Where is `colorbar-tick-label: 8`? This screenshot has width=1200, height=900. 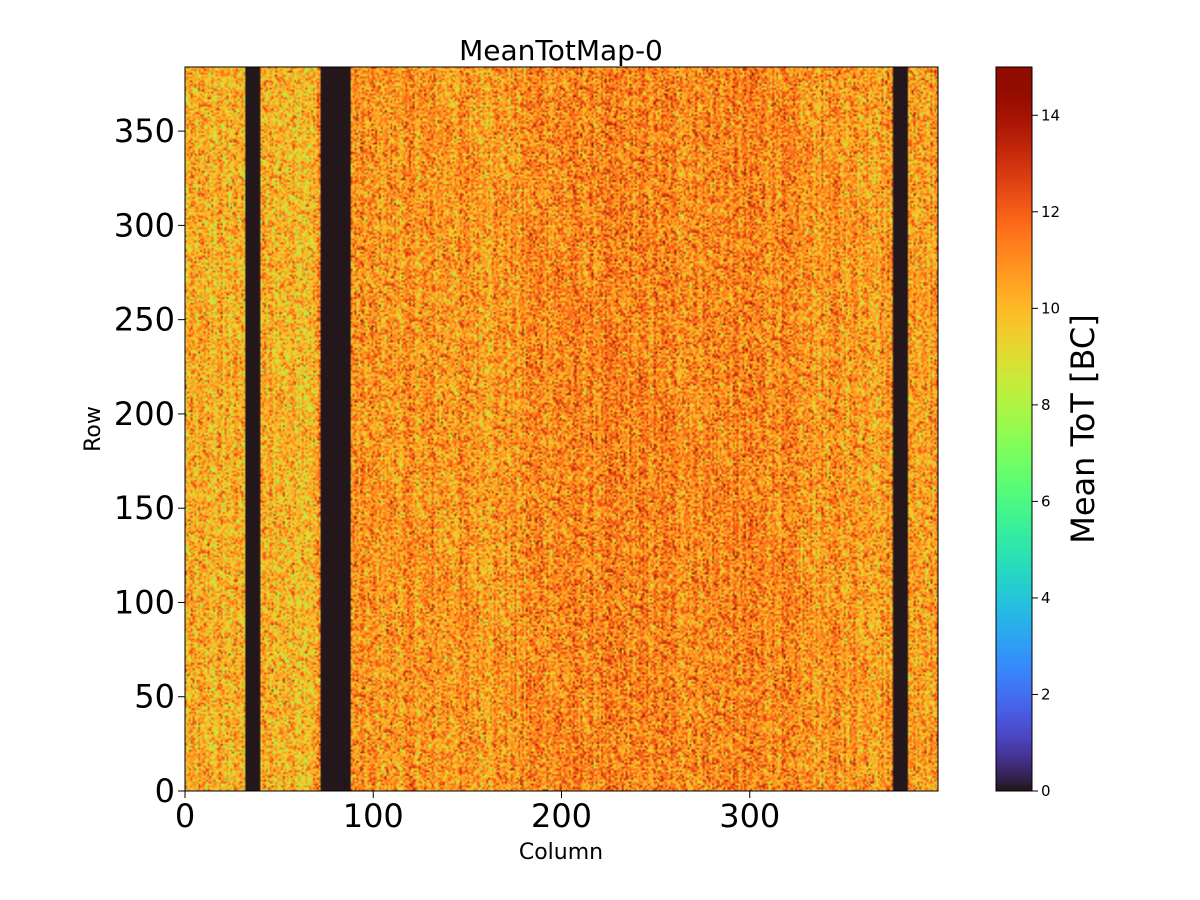 colorbar-tick-label: 8 is located at coordinates (1046, 405).